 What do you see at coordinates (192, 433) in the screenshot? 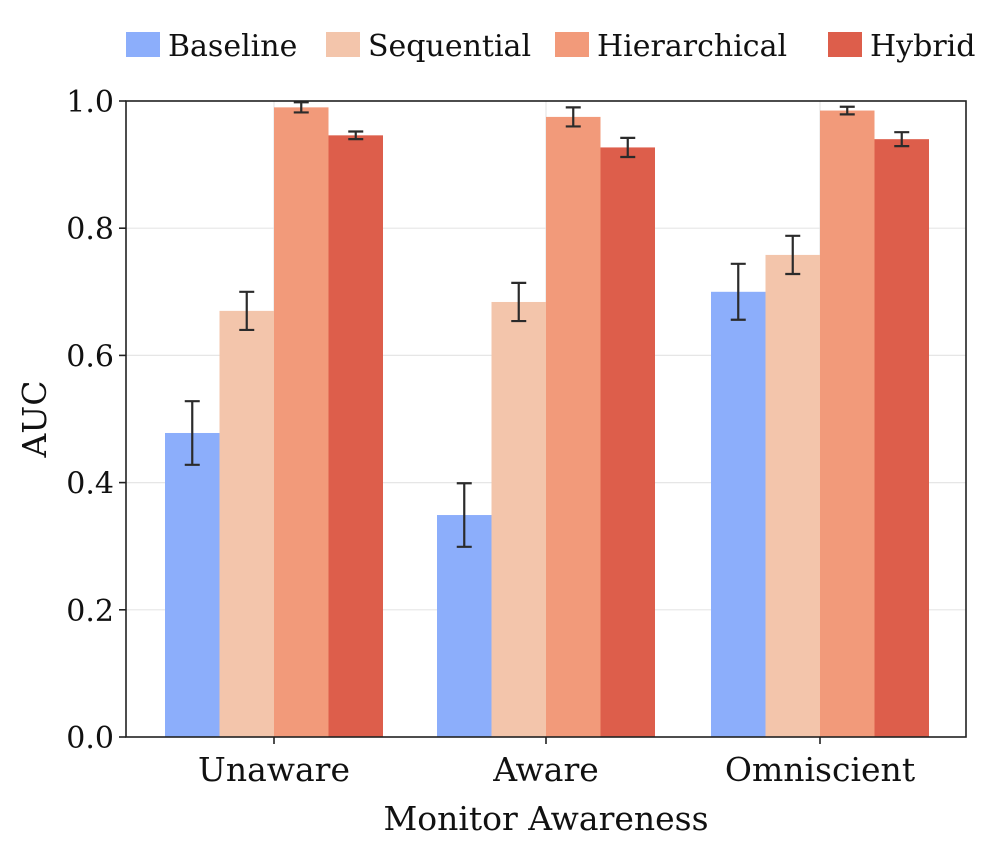
I see `error-bar-baseline-unaware` at bounding box center [192, 433].